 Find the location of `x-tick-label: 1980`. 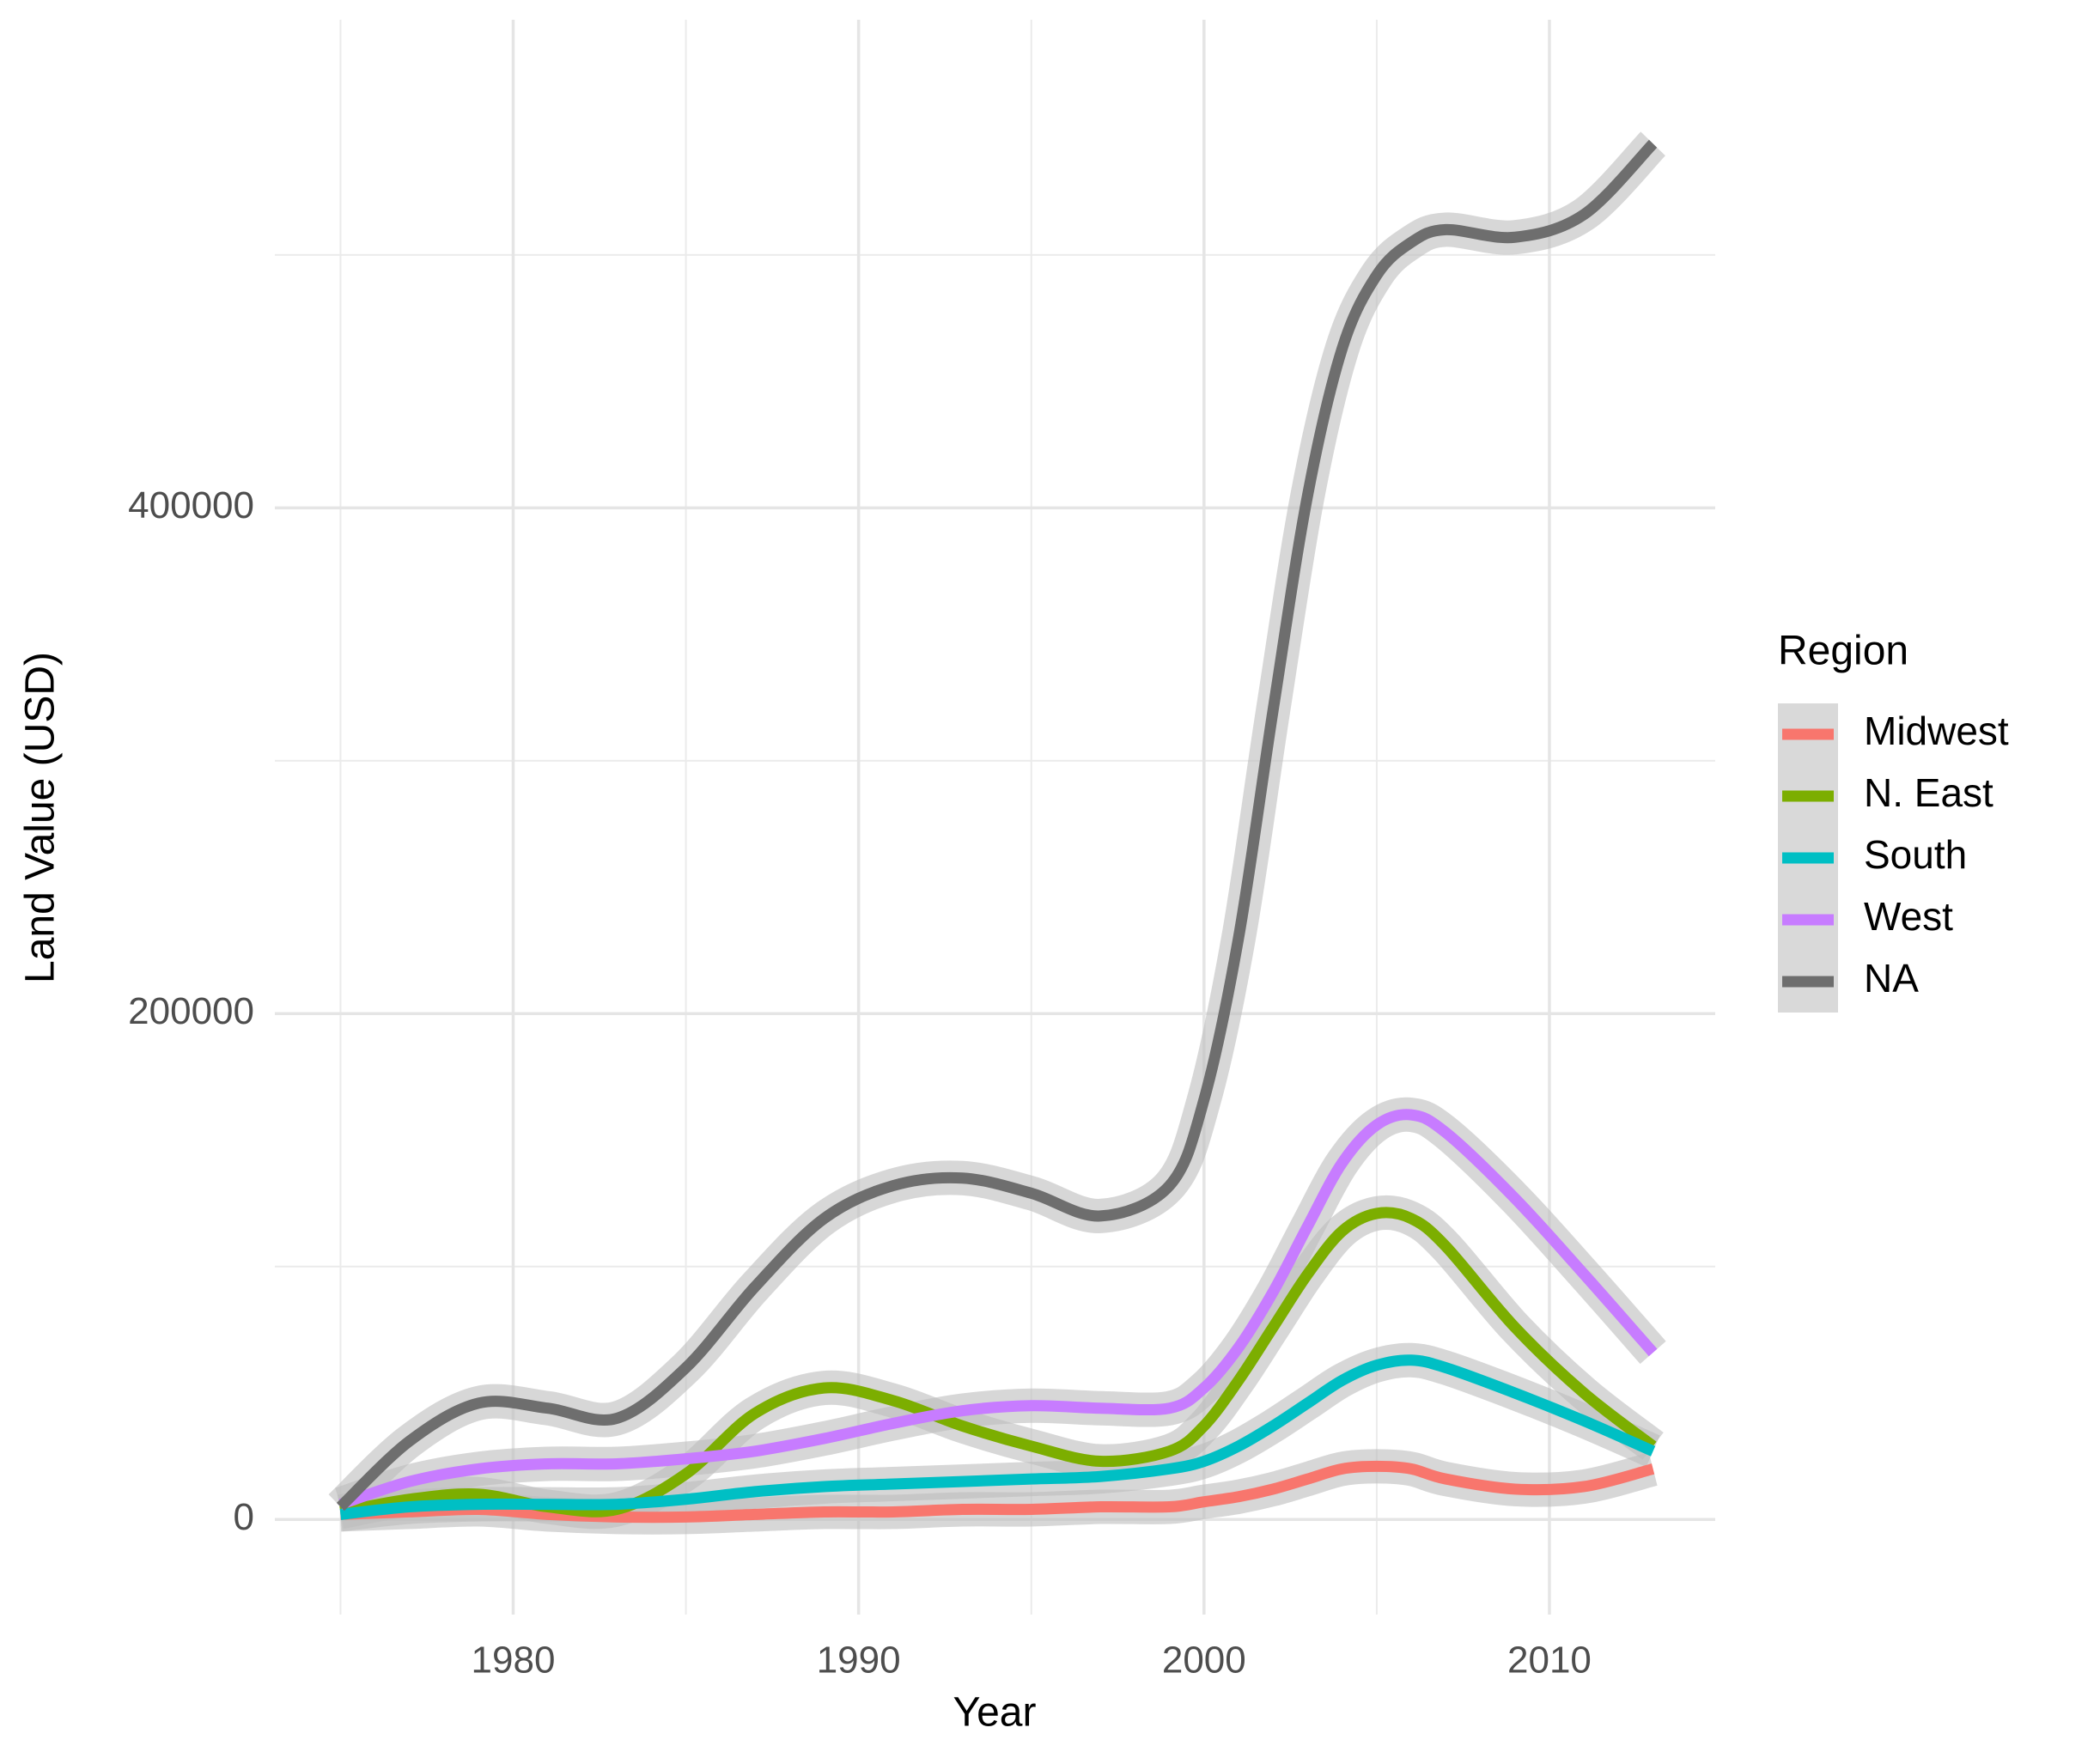

x-tick-label: 1980 is located at coordinates (514, 1660).